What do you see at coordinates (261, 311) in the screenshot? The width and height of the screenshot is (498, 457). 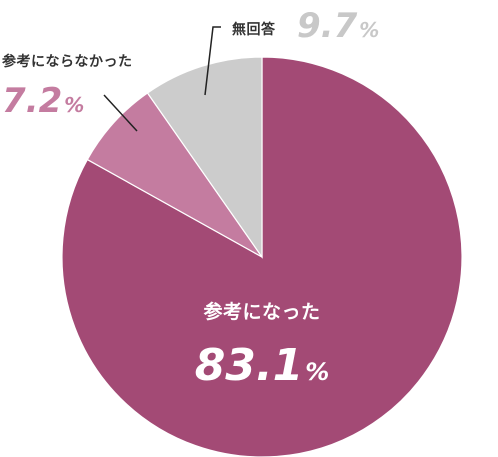 I see `slice-label-1: 参考になった` at bounding box center [261, 311].